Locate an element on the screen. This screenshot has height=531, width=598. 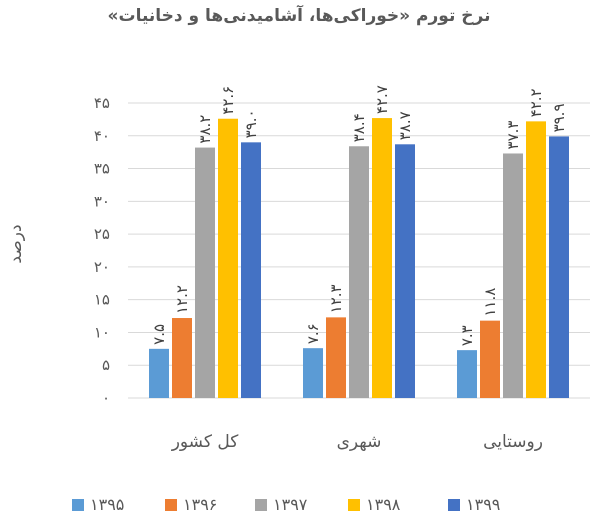
legend-label: ۱۳۹۶ is located at coordinates (200, 504).